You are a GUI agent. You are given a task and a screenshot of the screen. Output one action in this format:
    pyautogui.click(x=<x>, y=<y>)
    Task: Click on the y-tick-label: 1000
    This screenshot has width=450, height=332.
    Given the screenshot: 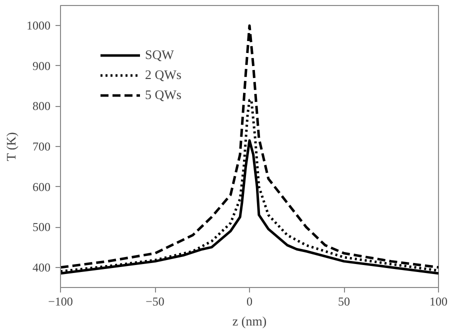 What is the action you would take?
    pyautogui.click(x=38, y=25)
    